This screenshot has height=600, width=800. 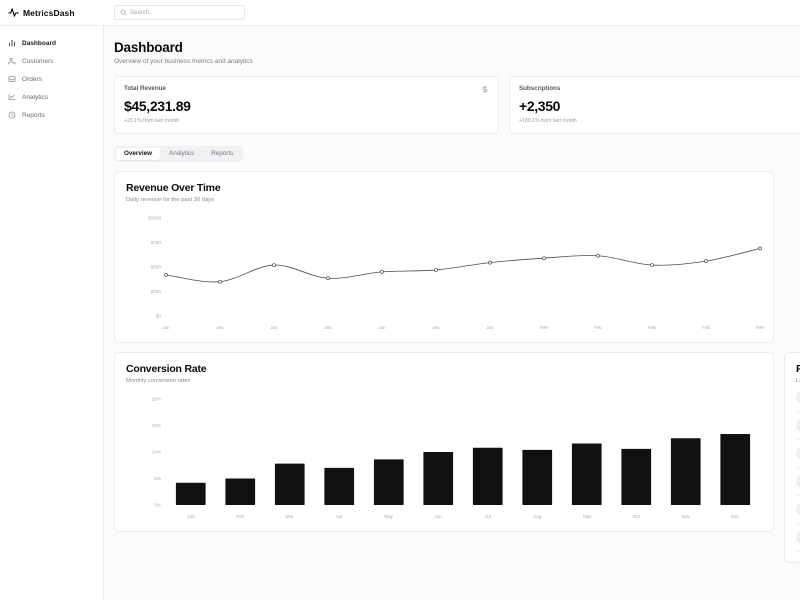 I want to click on sidebar-item-analytics: Analytics, so click(x=51, y=97).